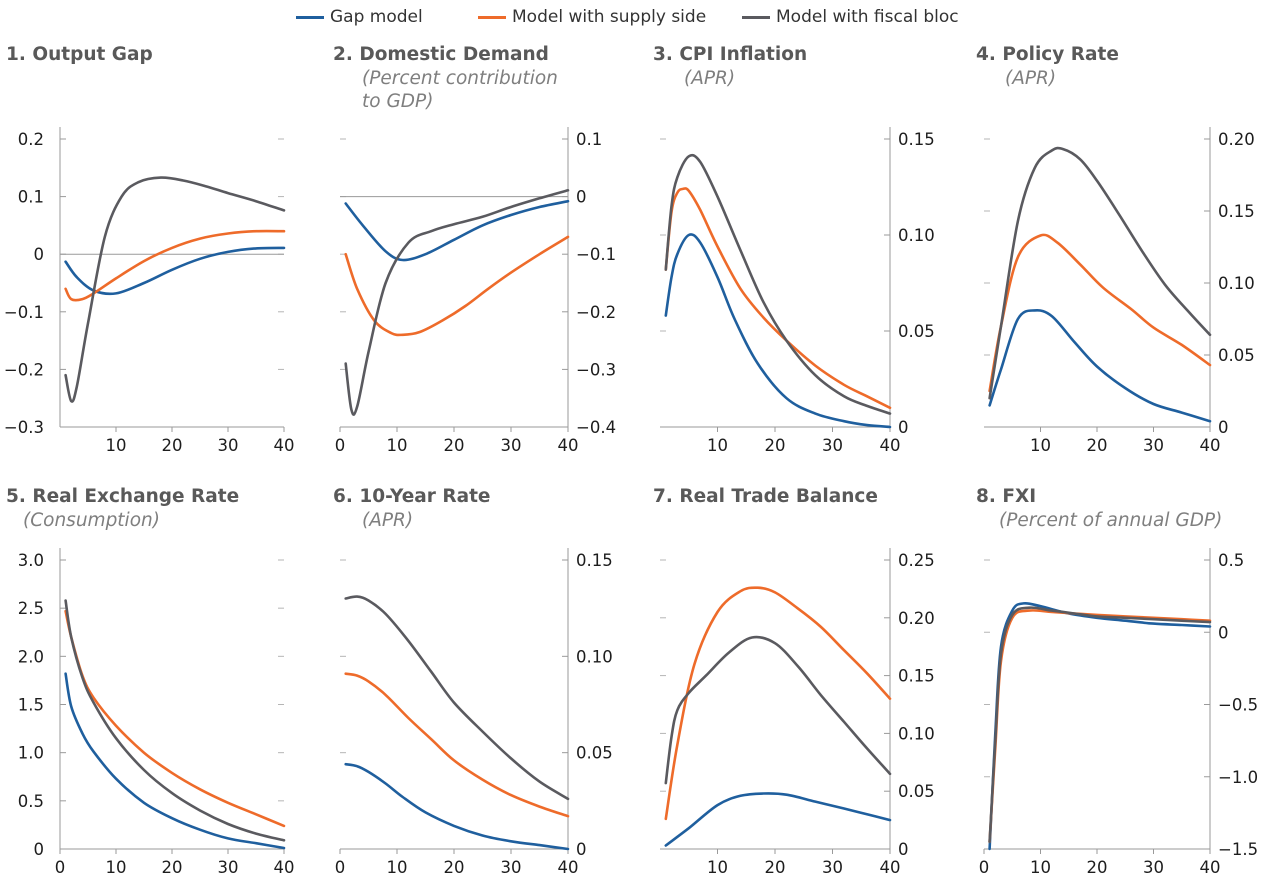 This screenshot has width=1272, height=877. Describe the element at coordinates (596, 427) in the screenshot. I see `y-tick-label: −0.4` at that location.